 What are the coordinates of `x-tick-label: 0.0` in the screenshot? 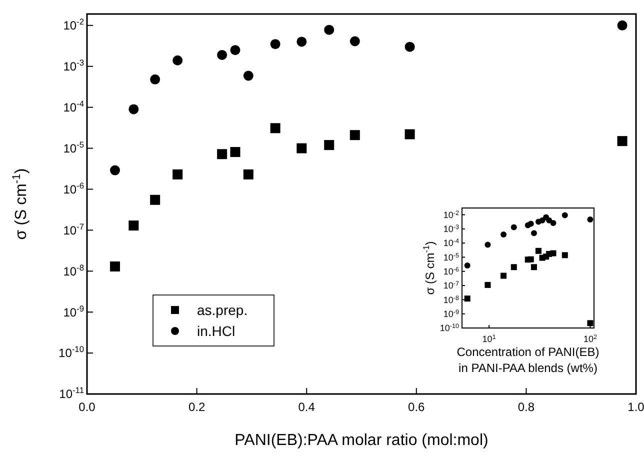 It's located at (87, 407).